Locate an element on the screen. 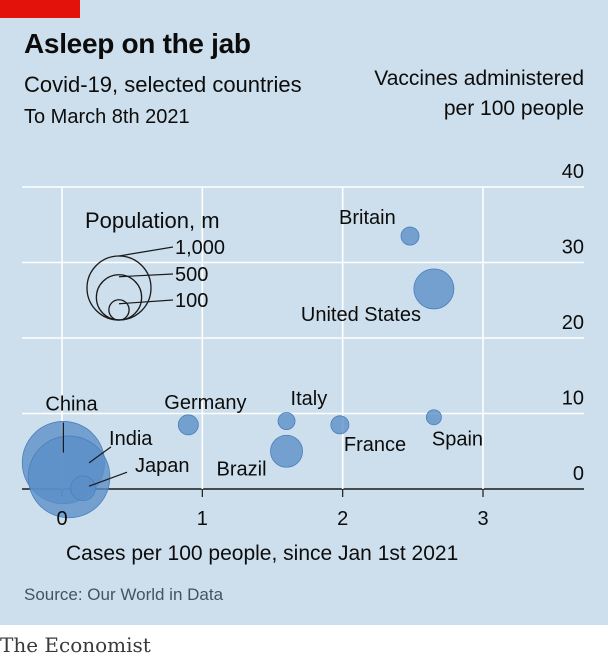 The image size is (608, 662). bubble-germany is located at coordinates (188, 425).